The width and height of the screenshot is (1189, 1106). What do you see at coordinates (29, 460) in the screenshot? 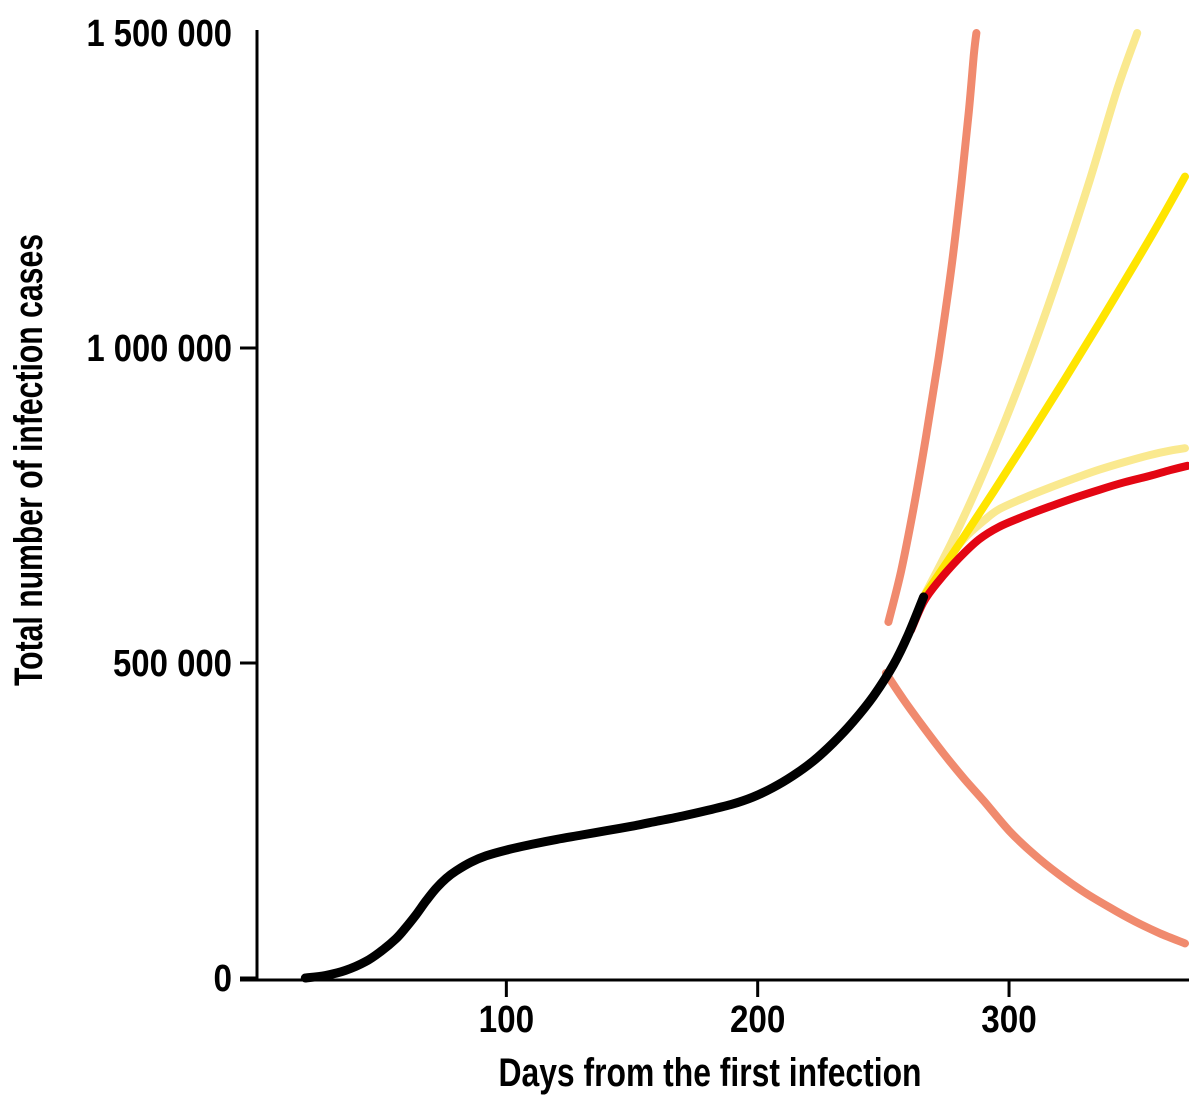
I see `y-axis-title: Total number of infection cases` at bounding box center [29, 460].